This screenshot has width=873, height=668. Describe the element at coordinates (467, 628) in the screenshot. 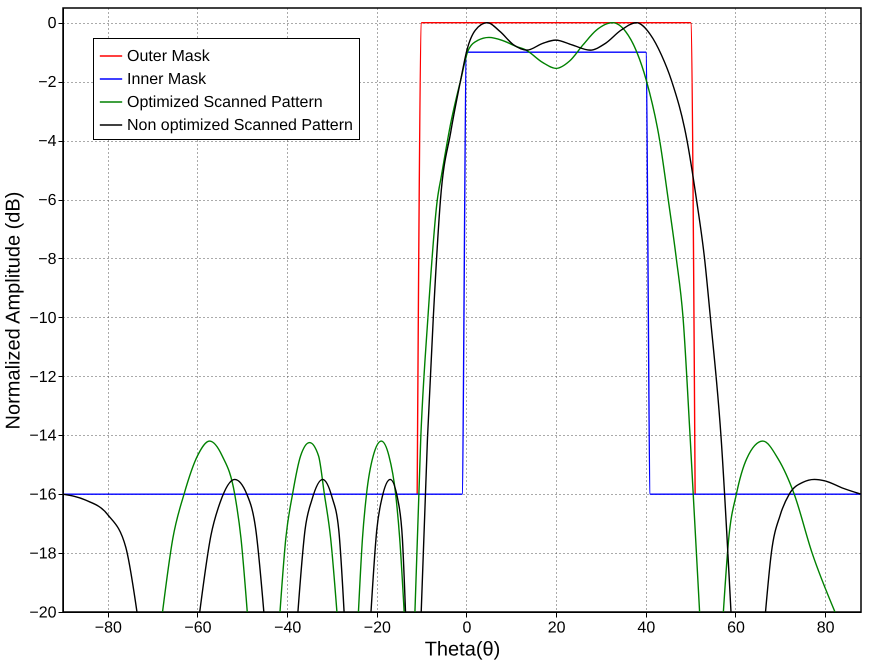

I see `x-tick-label: 0` at that location.